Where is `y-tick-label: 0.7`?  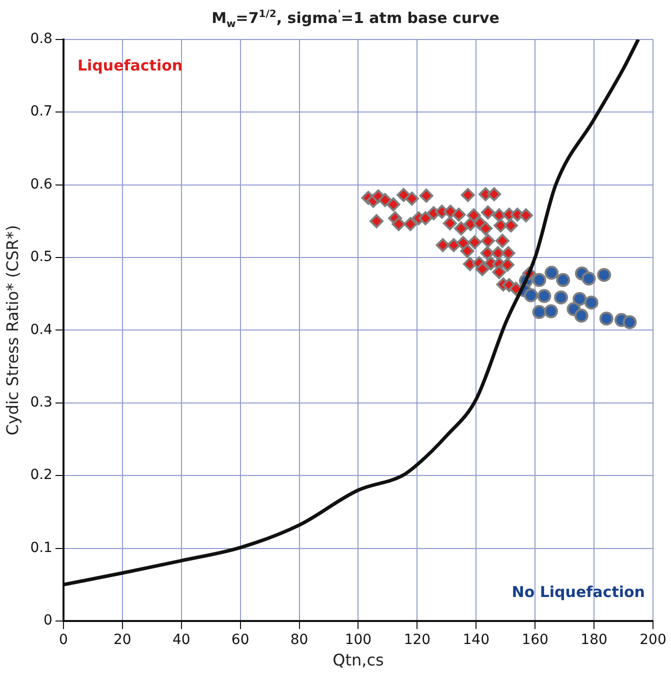
y-tick-label: 0.7 is located at coordinates (41, 112).